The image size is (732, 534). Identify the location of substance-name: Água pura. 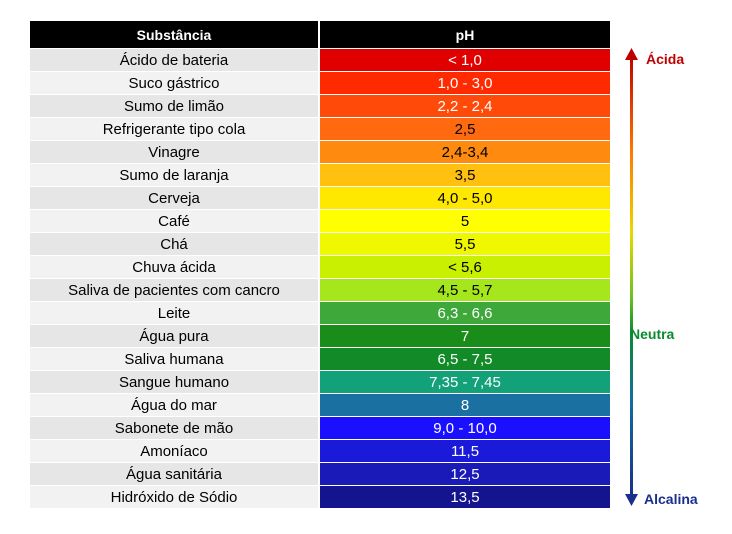
(175, 336).